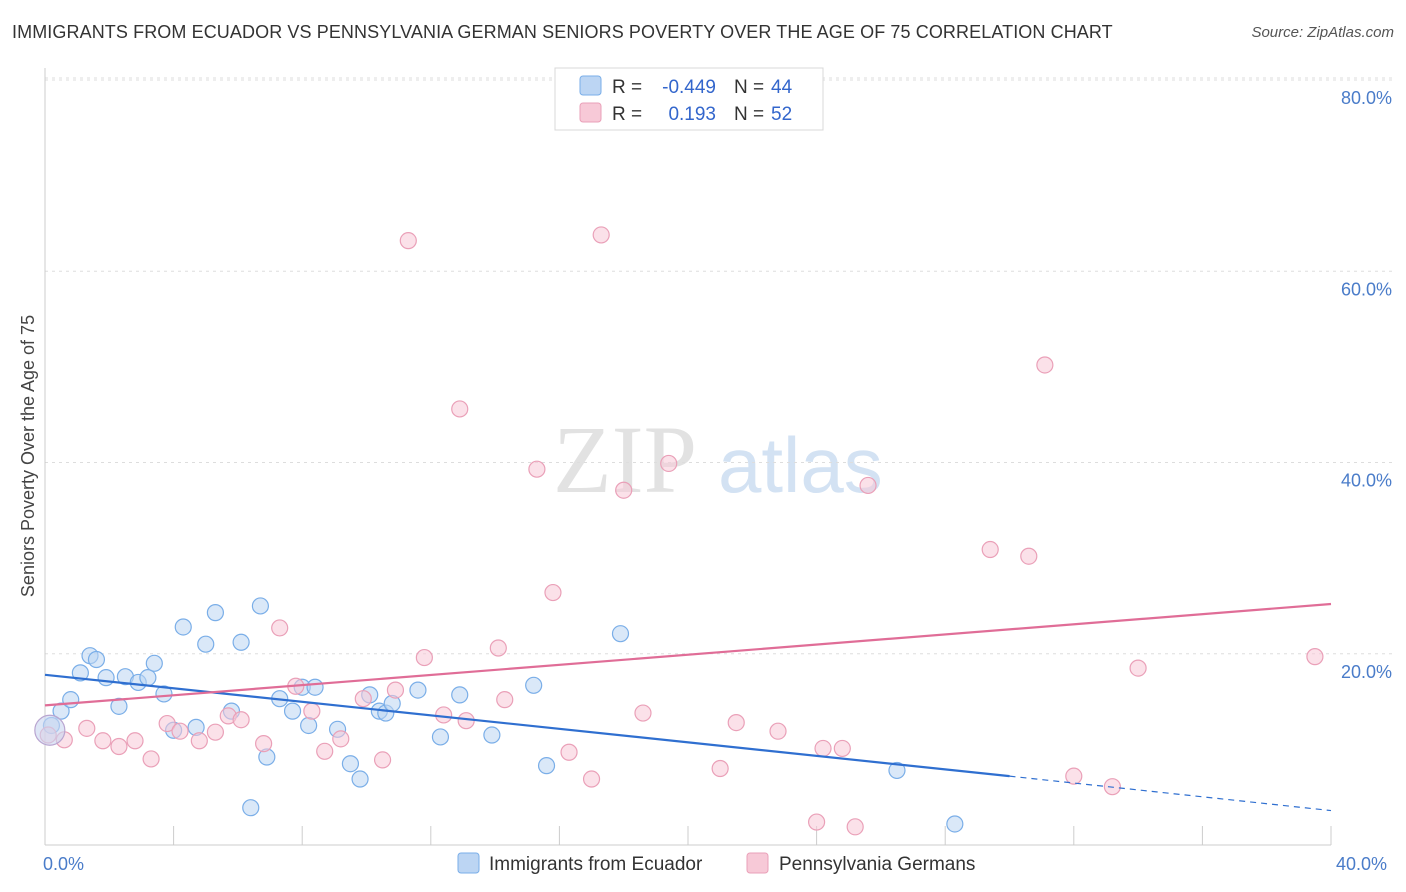 This screenshot has height=892, width=1406. I want to click on legend-n-value-ecuador: 44, so click(782, 87).